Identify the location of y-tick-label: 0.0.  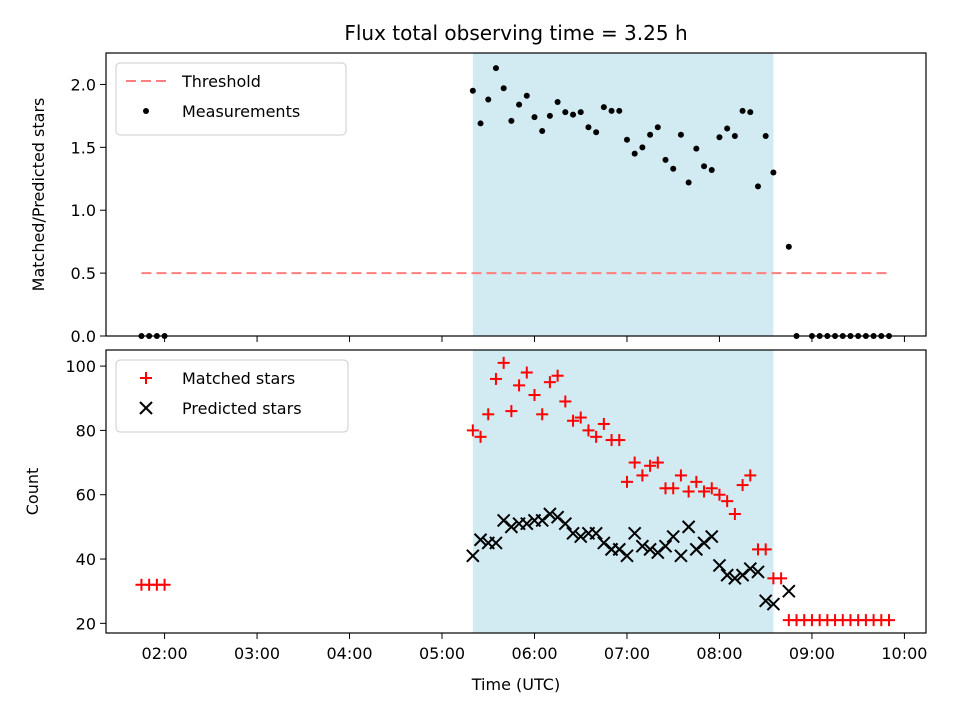
(83, 336).